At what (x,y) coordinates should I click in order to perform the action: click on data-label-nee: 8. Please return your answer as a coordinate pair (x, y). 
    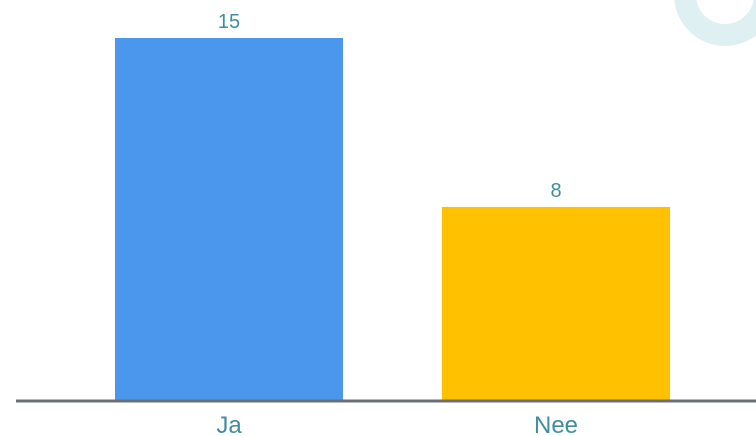
    Looking at the image, I should click on (555, 191).